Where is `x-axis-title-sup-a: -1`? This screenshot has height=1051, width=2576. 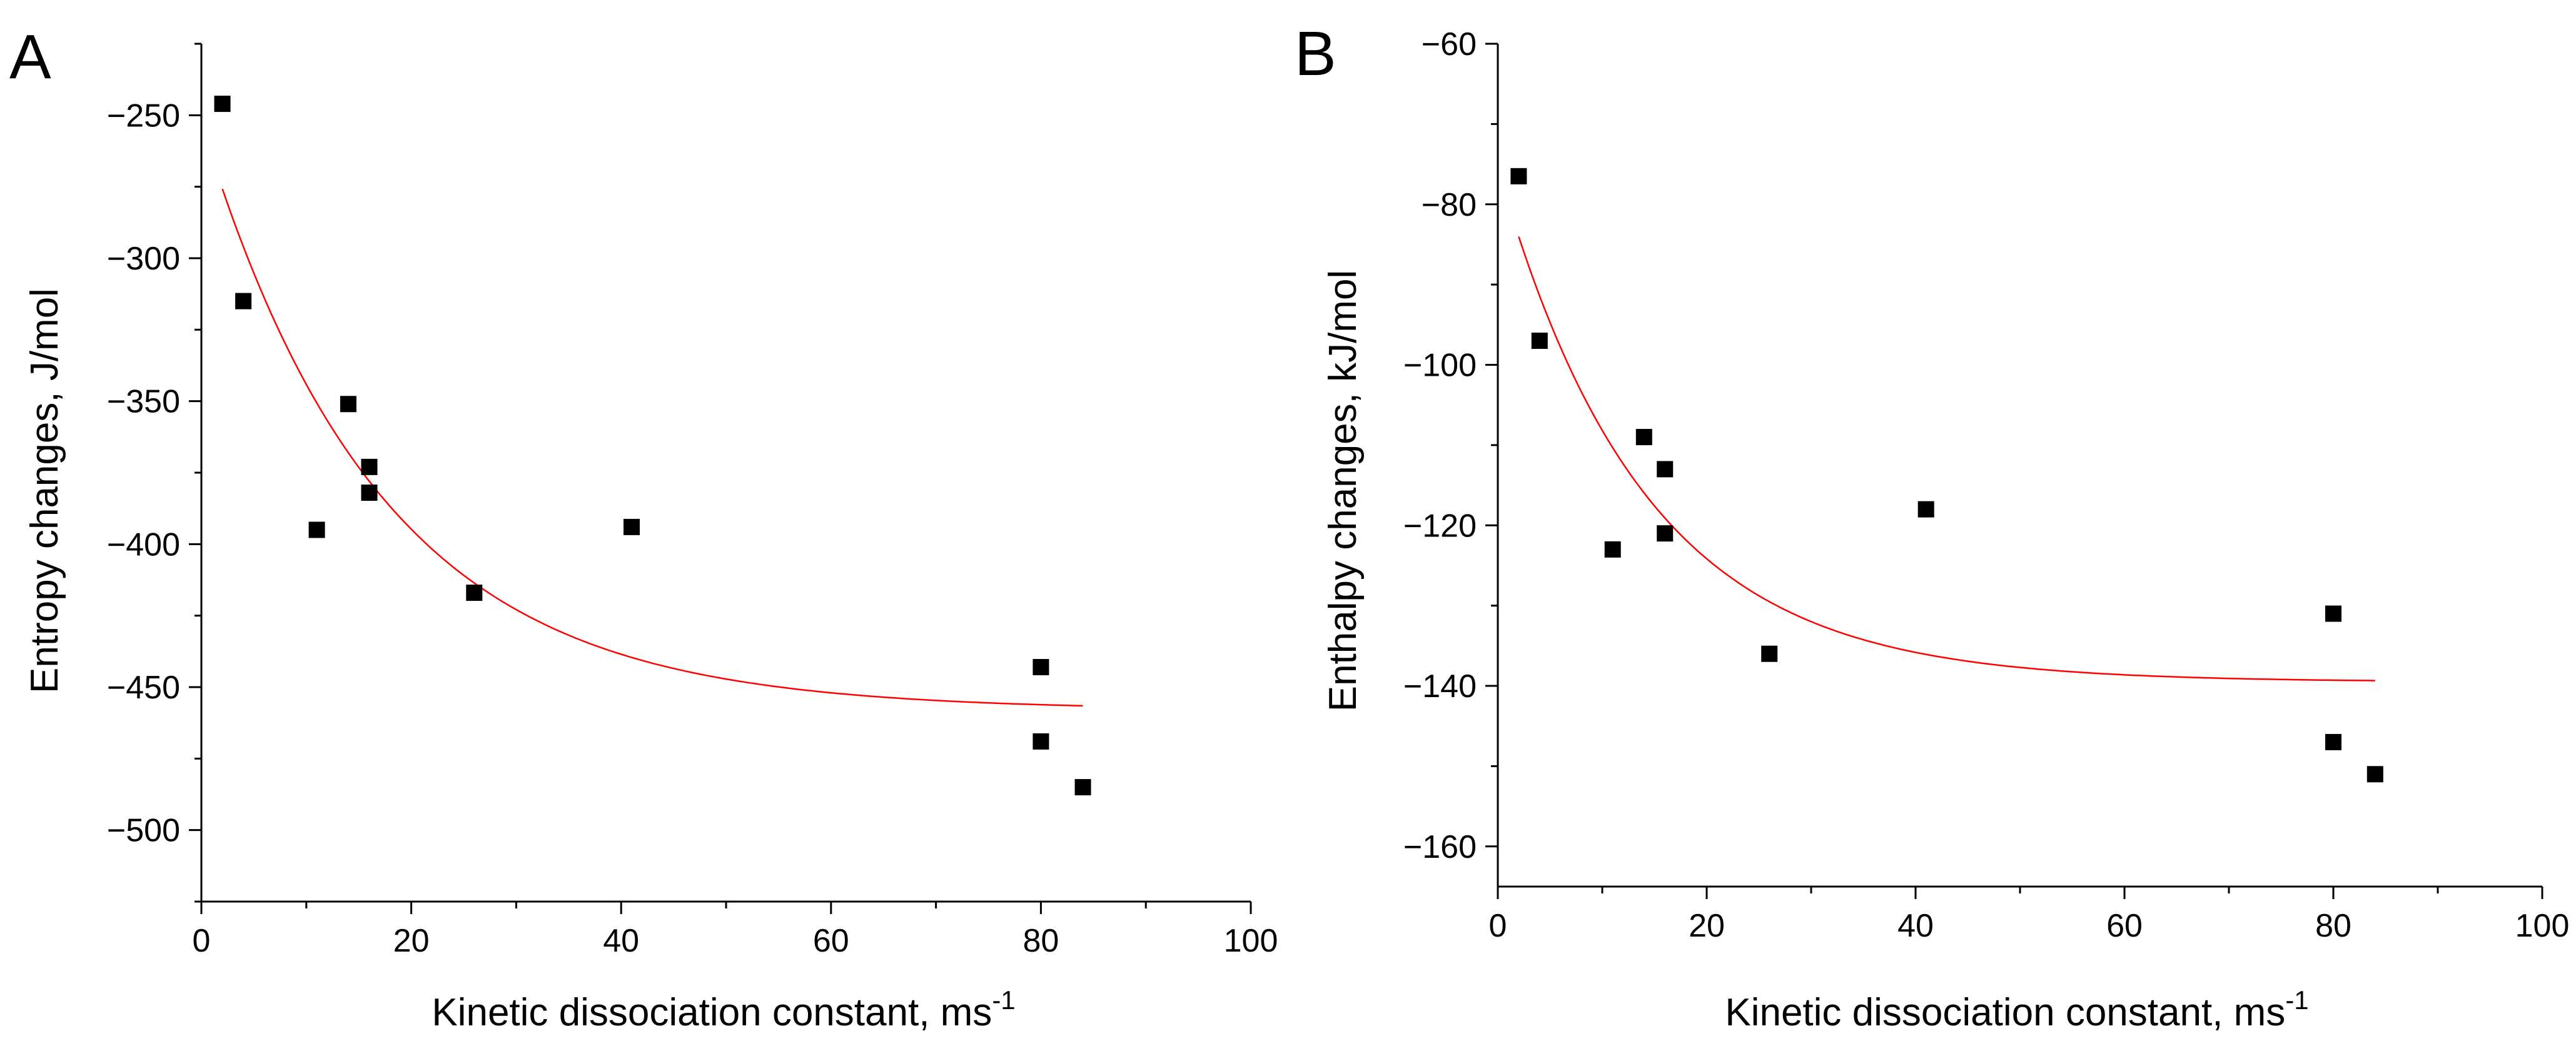
x-axis-title-sup-a: -1 is located at coordinates (1004, 1000).